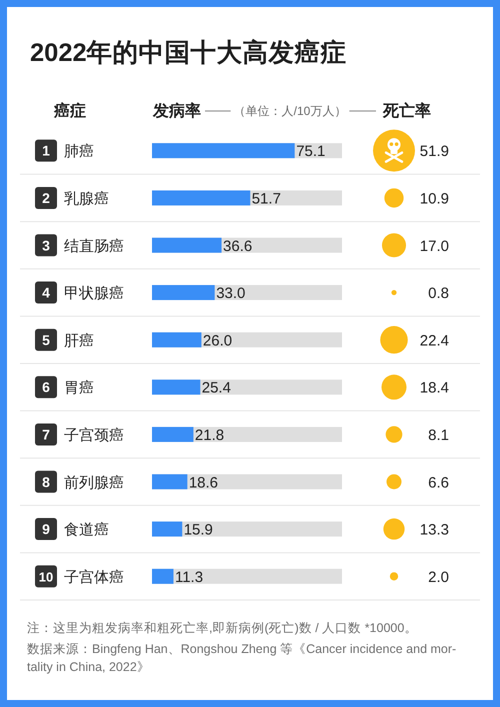 The height and width of the screenshot is (707, 500). Describe the element at coordinates (242, 658) in the screenshot. I see `annotation: 数据来源：Bingfeng Han、Rongshou Zheng 等《Cancer incidence and mor-tality in China, 2022》` at that location.